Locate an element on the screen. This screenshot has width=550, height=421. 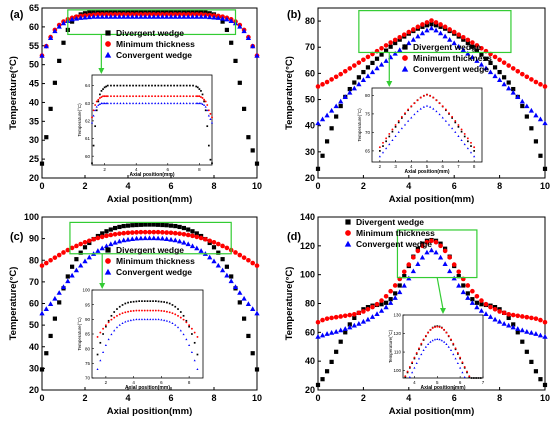
x-axis-label: Axial position(mm) is located at coordinates (432, 199).